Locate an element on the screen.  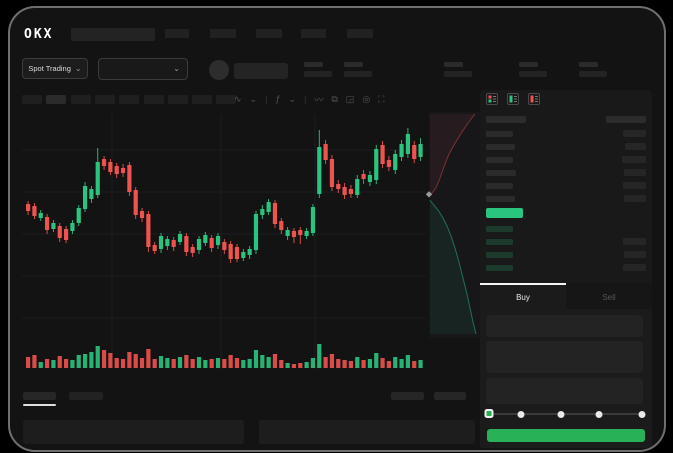
order-form is located at coordinates (566, 378).